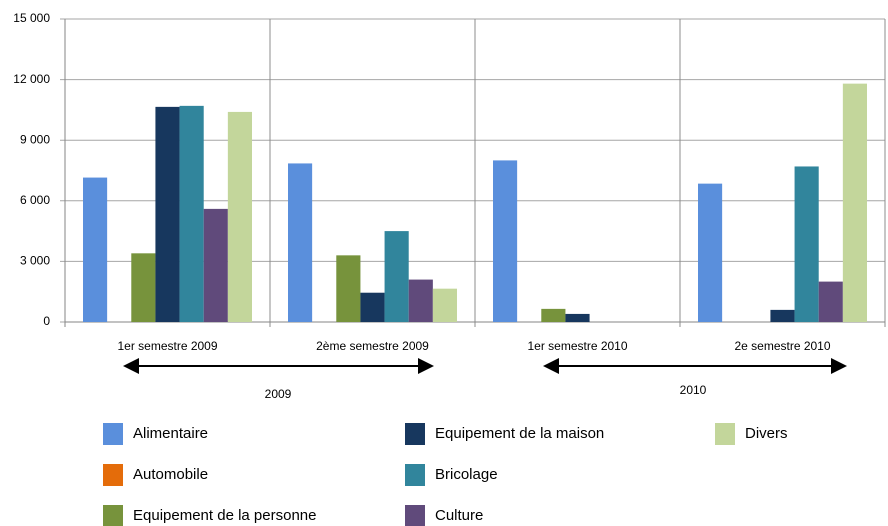  Describe the element at coordinates (35, 261) in the screenshot. I see `y-tick-label: 3 000` at that location.